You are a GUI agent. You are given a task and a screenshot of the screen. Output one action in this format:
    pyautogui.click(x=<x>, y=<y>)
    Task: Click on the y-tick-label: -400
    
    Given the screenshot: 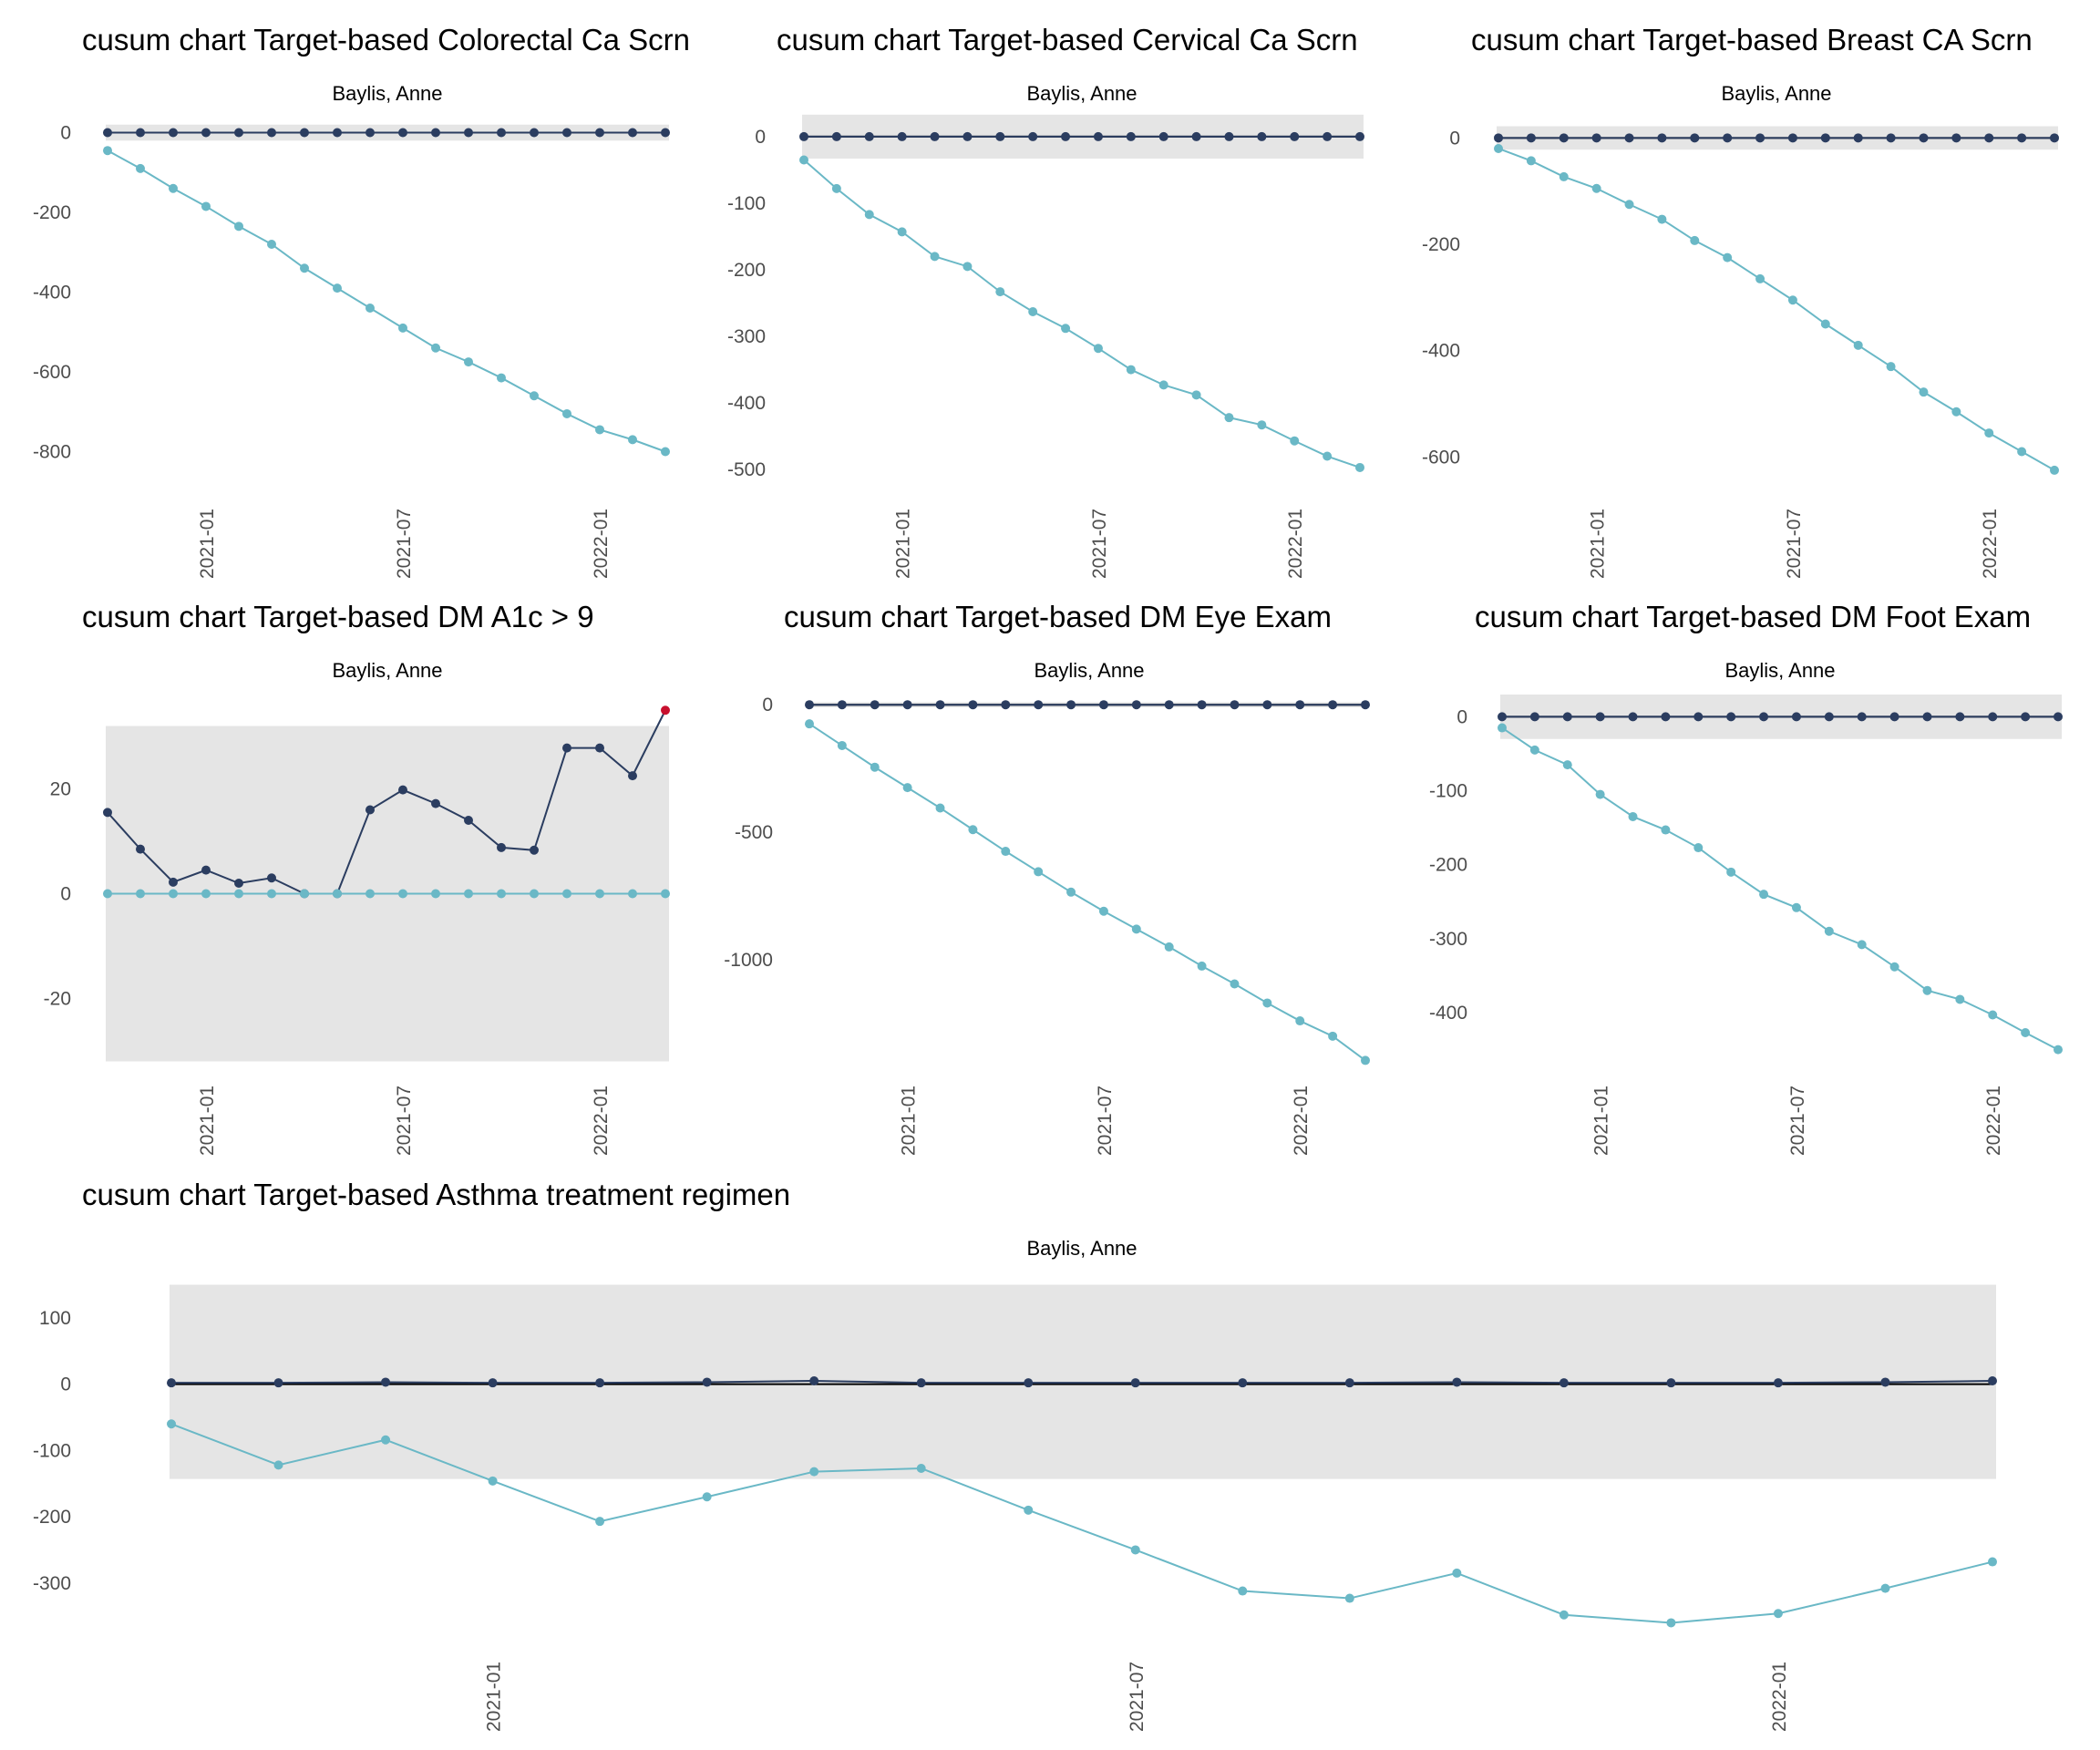 What is the action you would take?
    pyautogui.click(x=1441, y=351)
    